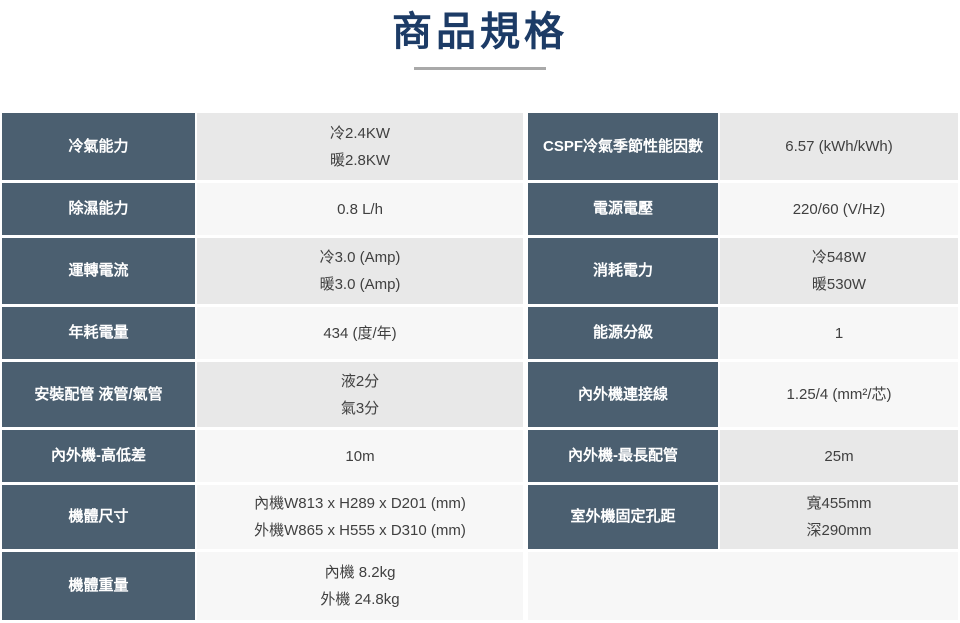  I want to click on page-title: 商品規格, so click(480, 32).